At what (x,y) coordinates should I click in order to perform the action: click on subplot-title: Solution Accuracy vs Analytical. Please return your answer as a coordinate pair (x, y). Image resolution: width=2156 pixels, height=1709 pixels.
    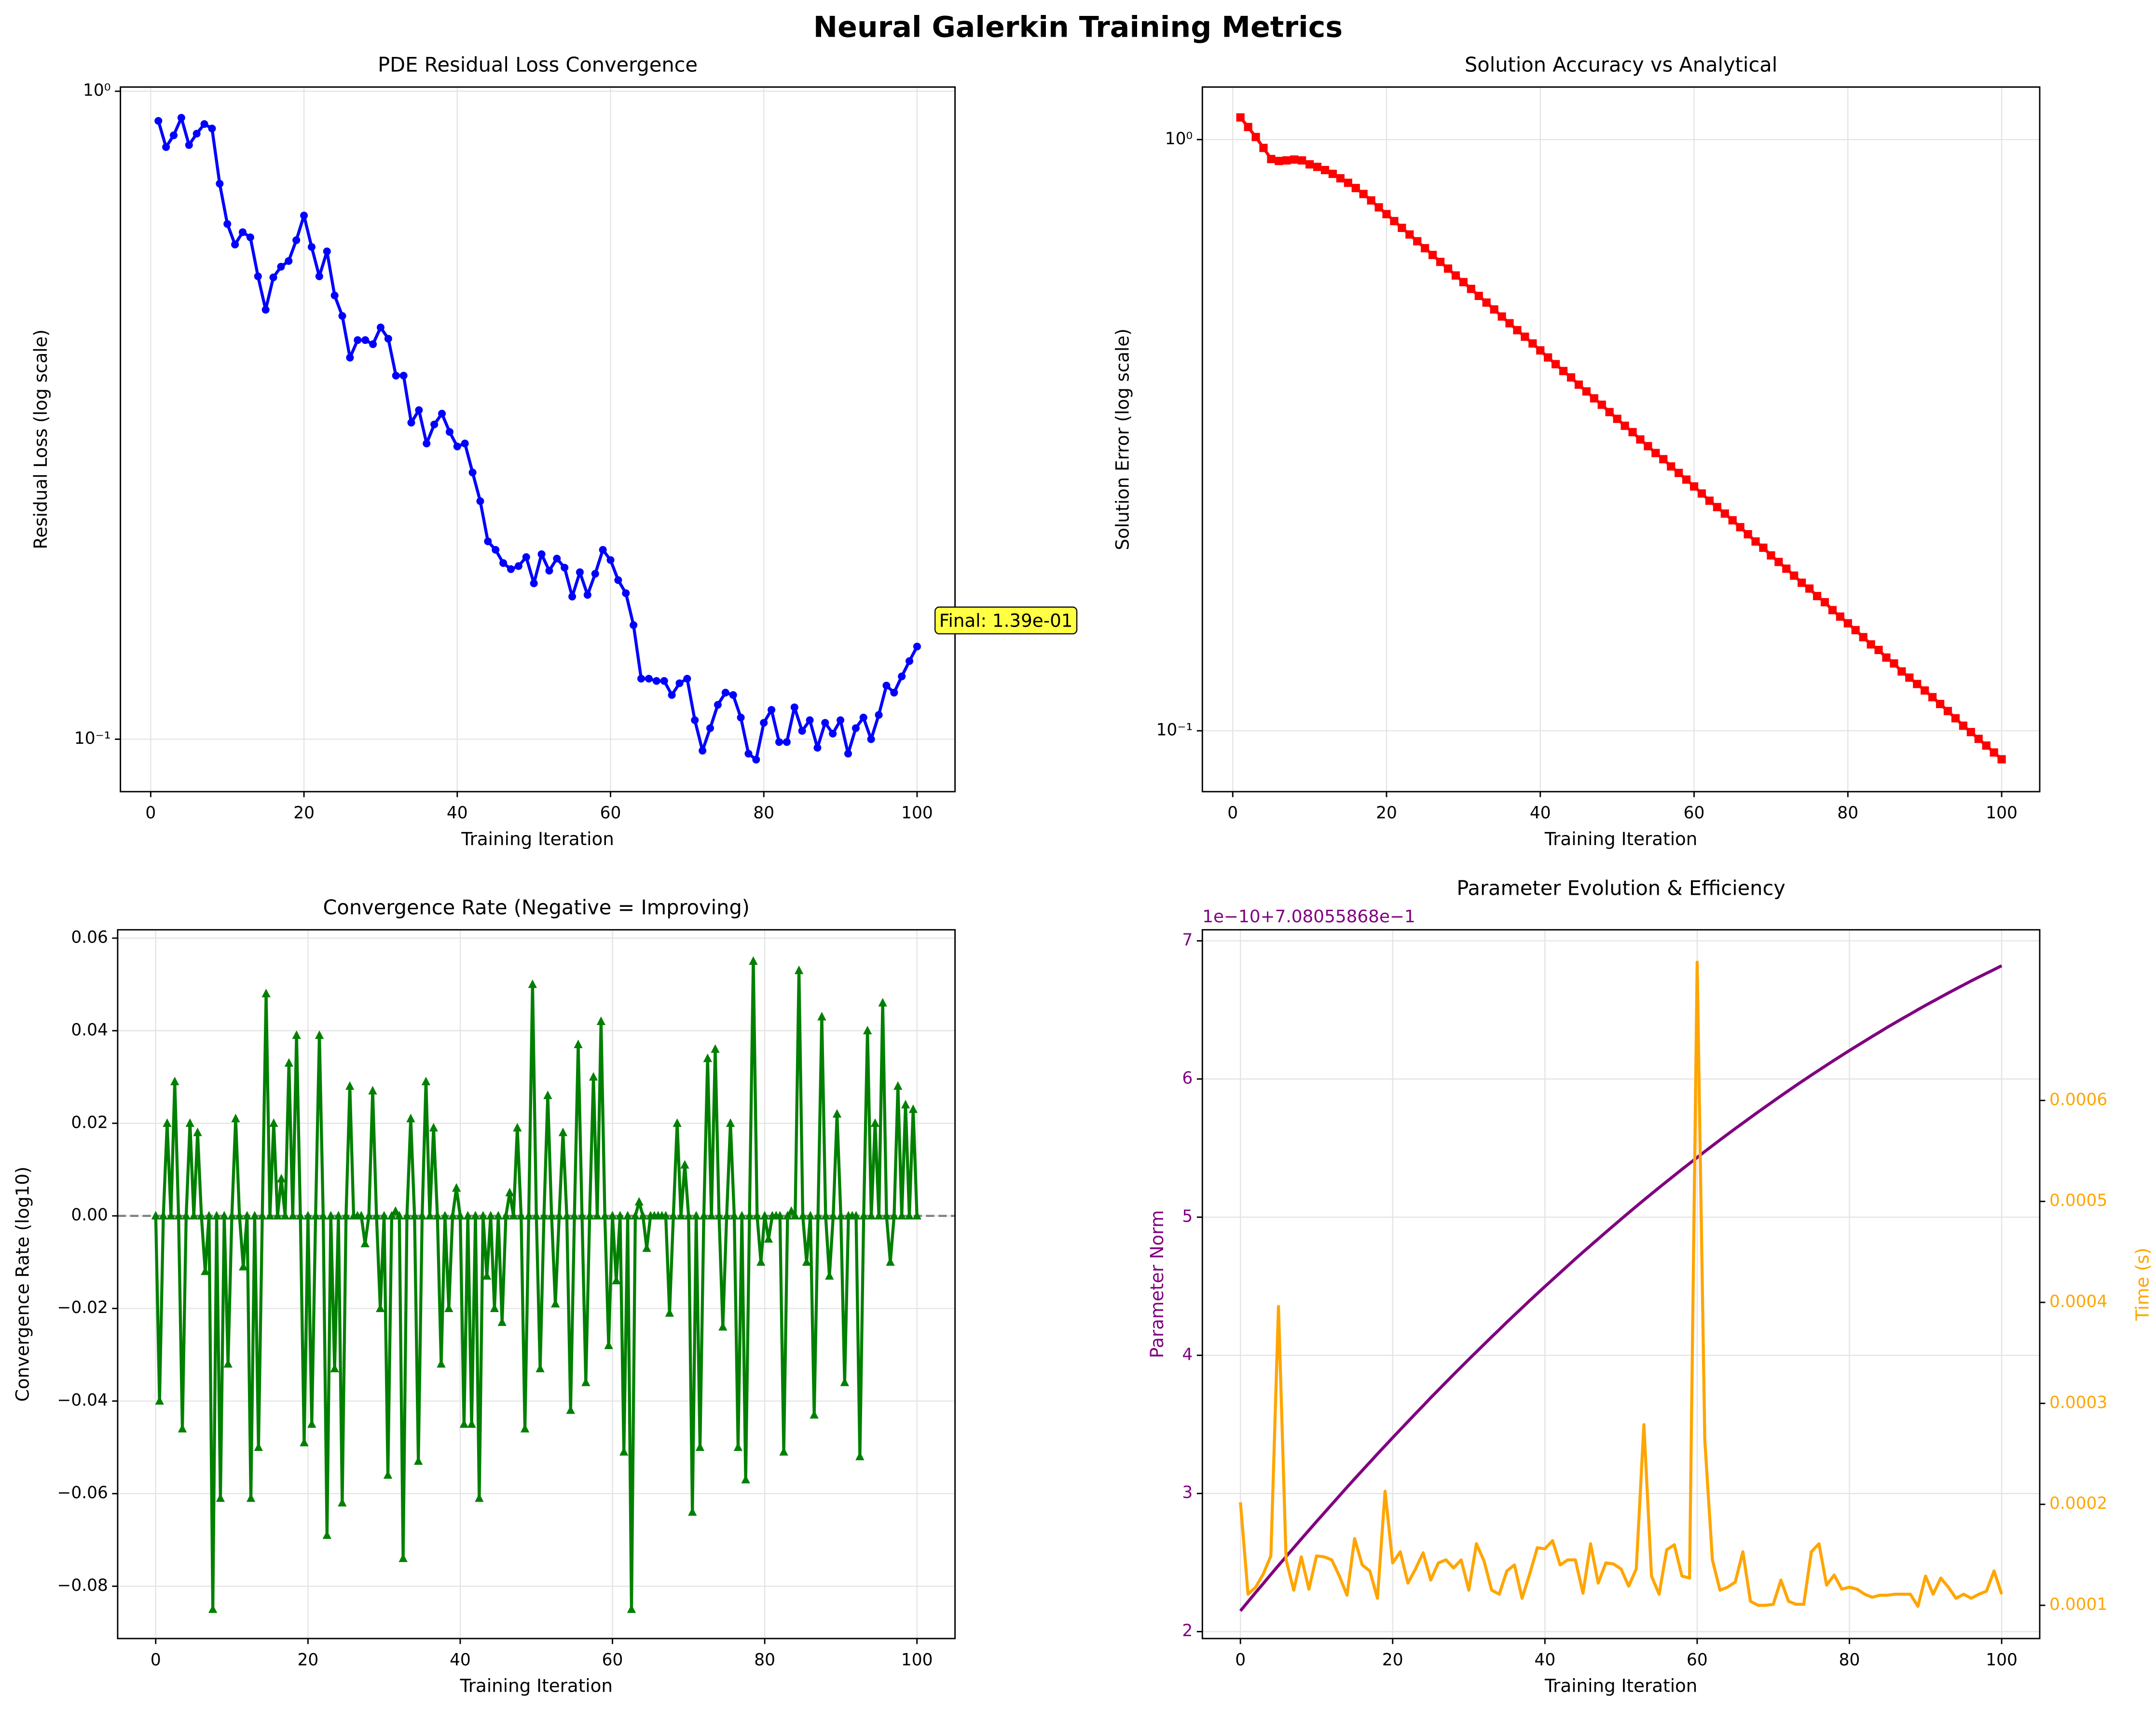
    Looking at the image, I should click on (1621, 64).